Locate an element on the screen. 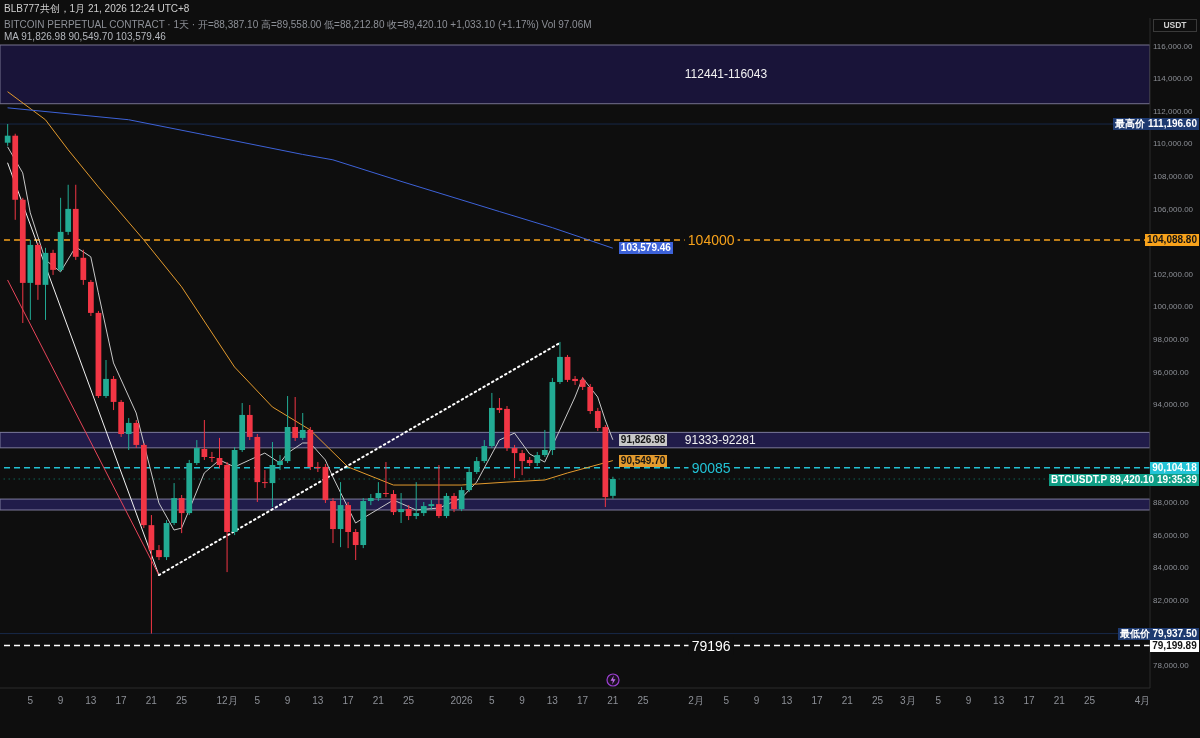 This screenshot has height=738, width=1200. ref-line-label: 最低价 79,937.50 is located at coordinates (1158, 633).